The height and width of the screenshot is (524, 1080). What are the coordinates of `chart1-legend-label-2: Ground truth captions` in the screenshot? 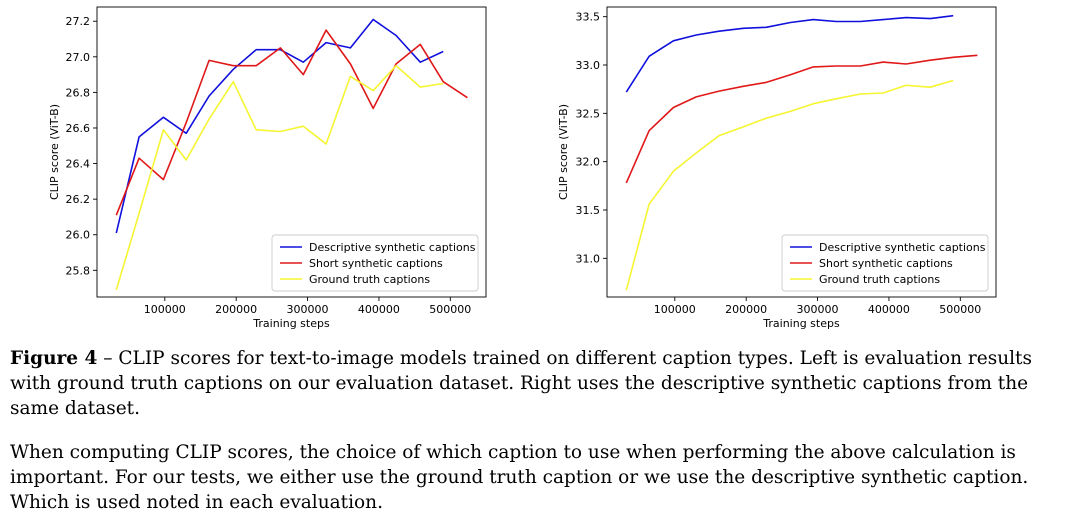 It's located at (879, 279).